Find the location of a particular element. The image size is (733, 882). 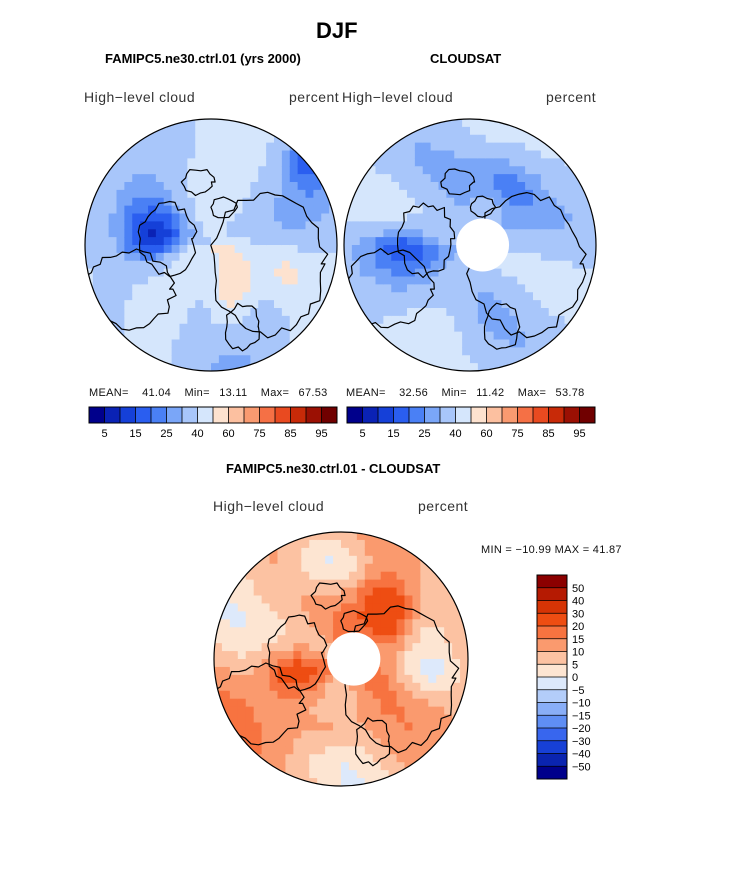

diff-colorbar-tick-label: 0 is located at coordinates (575, 678).